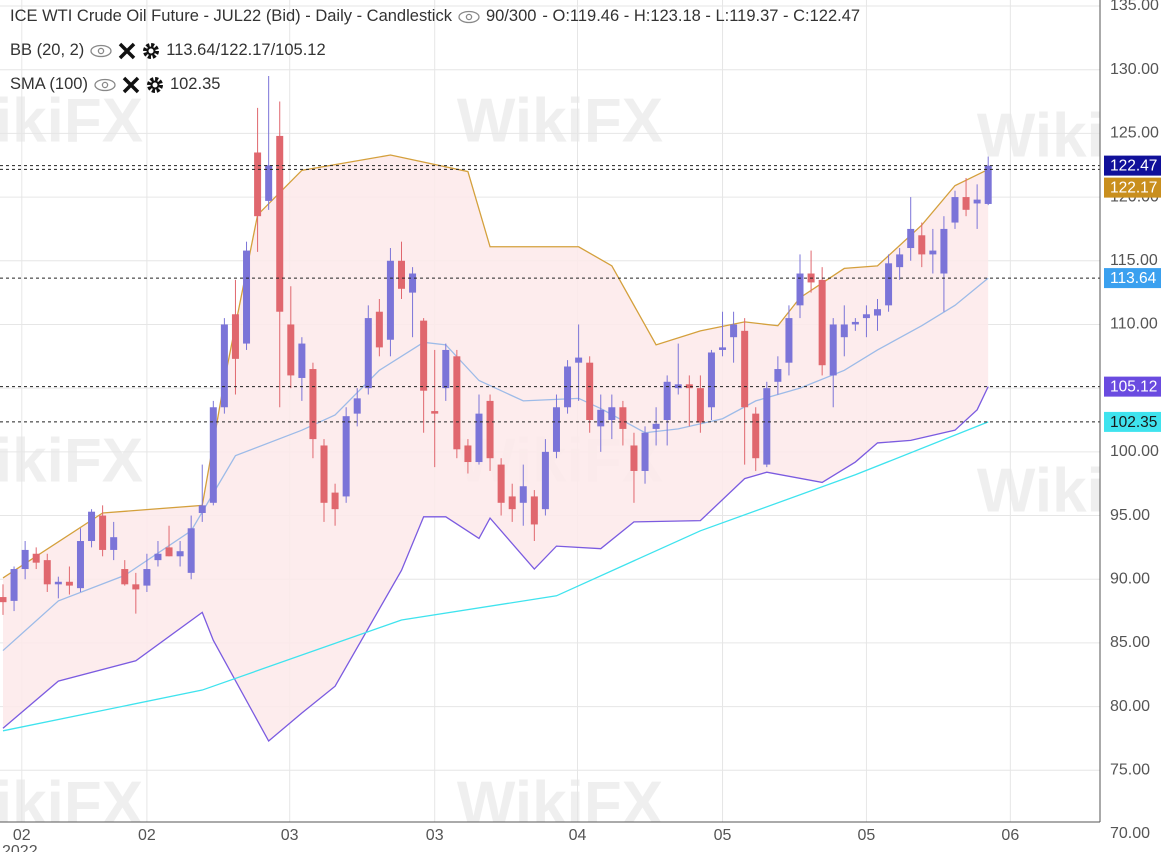 The image size is (1161, 852). What do you see at coordinates (1133, 188) in the screenshot?
I see `price-label: 122.17` at bounding box center [1133, 188].